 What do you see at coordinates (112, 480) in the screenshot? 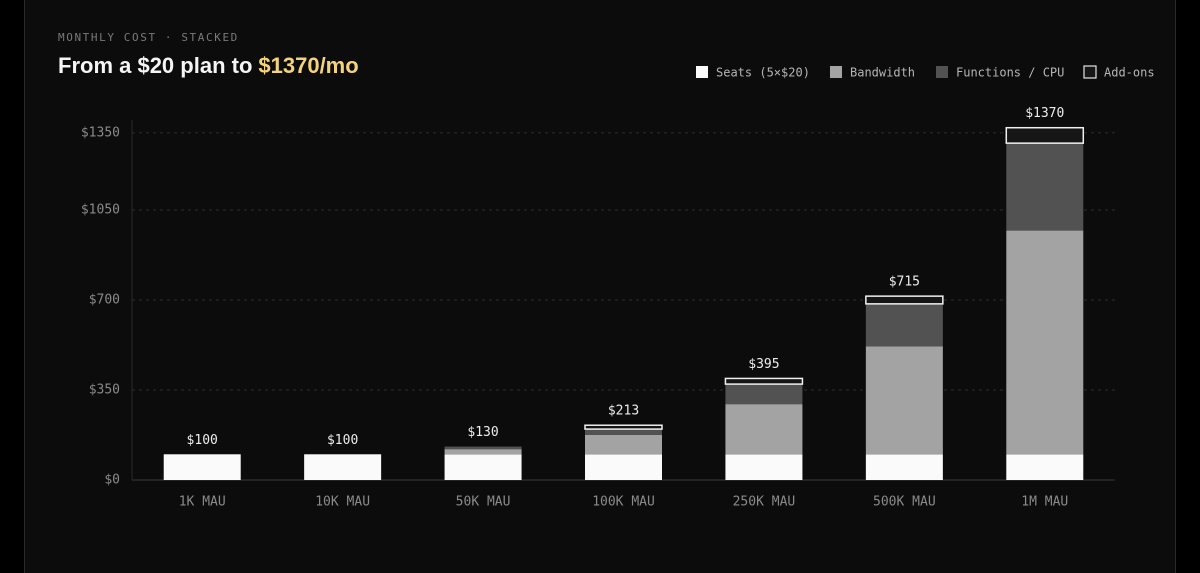
I see `y-tick-label: $0` at bounding box center [112, 480].